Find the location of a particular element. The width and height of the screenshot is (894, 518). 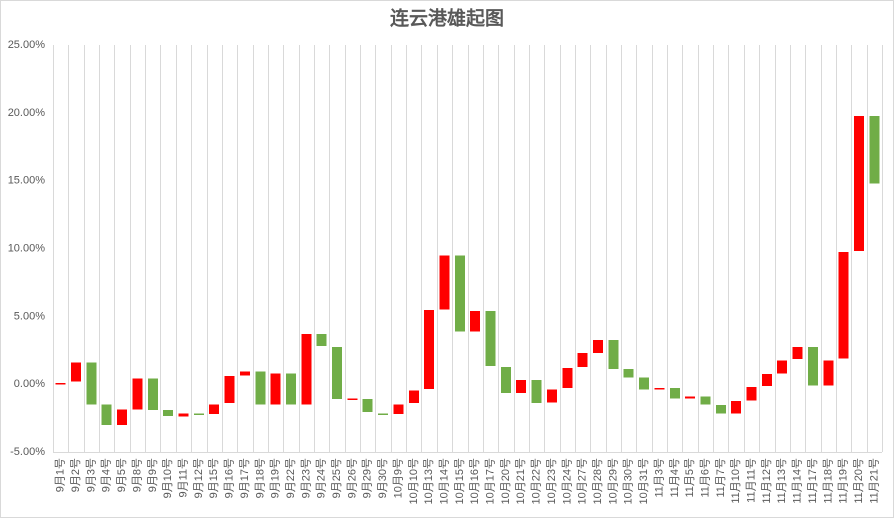

x-tick-label: 11月5号 is located at coordinates (689, 478).